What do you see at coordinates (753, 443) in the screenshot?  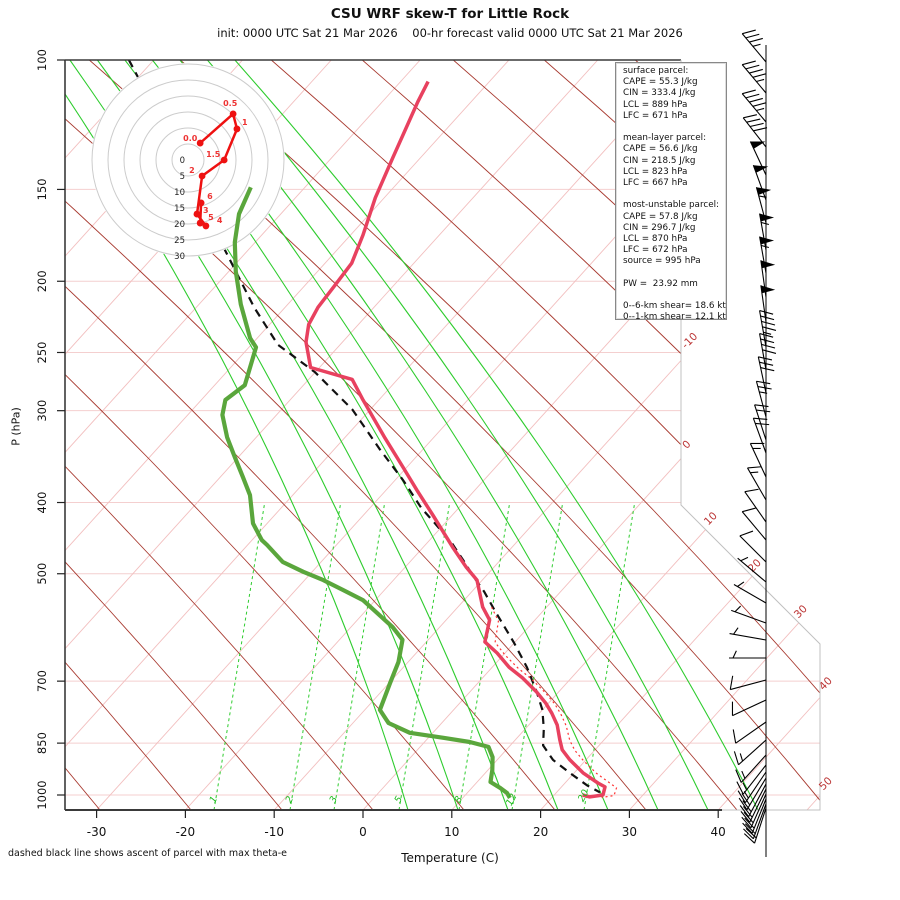 I see `wind-barb-column` at bounding box center [753, 443].